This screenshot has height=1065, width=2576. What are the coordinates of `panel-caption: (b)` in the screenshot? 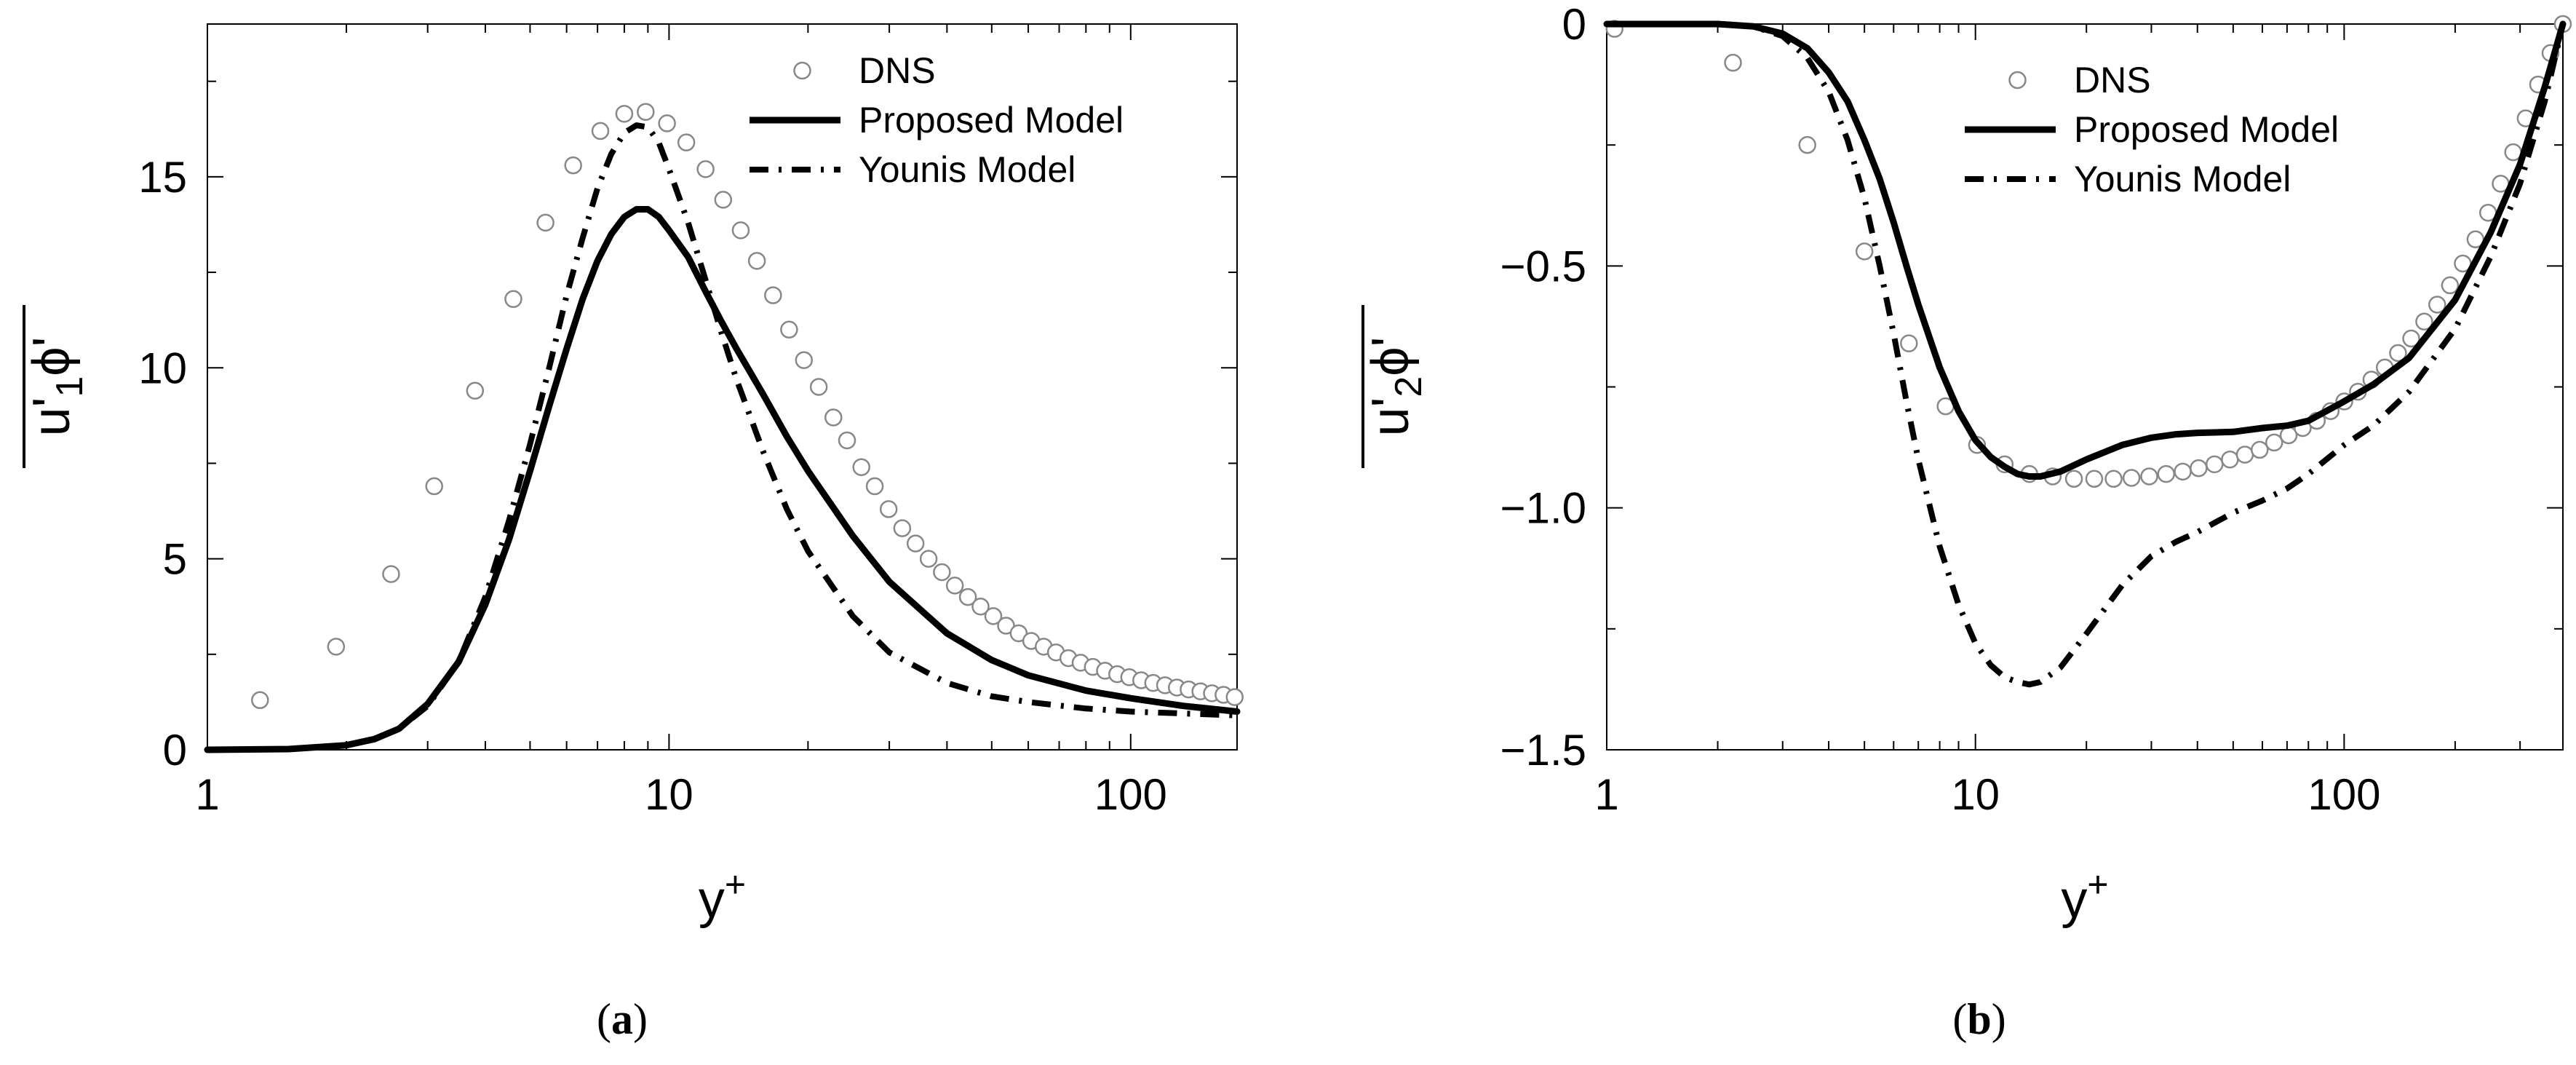 It's located at (1978, 1019).